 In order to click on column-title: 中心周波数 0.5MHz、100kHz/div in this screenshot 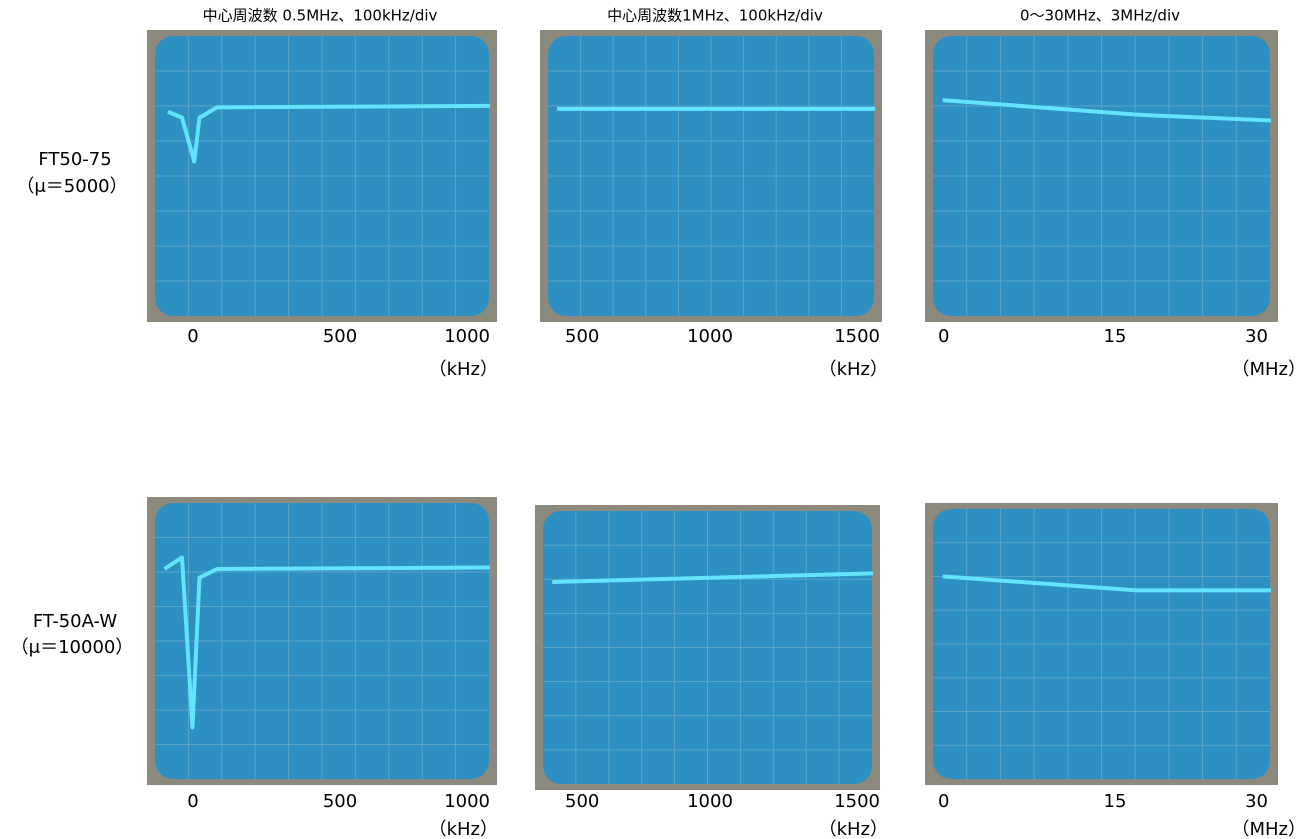, I will do `click(320, 16)`.